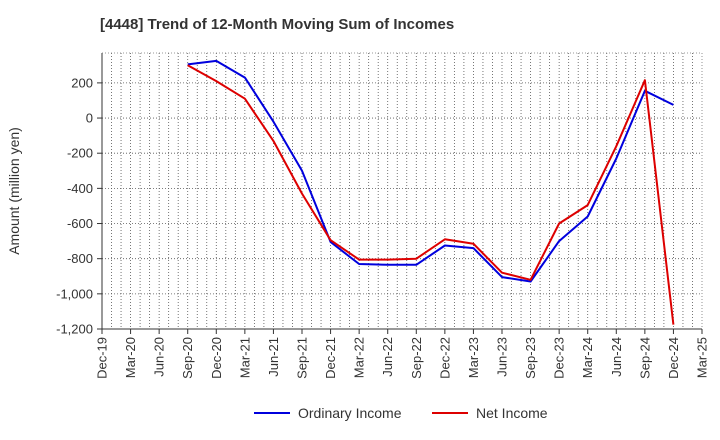 The image size is (720, 440). Describe the element at coordinates (416, 358) in the screenshot. I see `x-tick-label: Sep-22` at that location.